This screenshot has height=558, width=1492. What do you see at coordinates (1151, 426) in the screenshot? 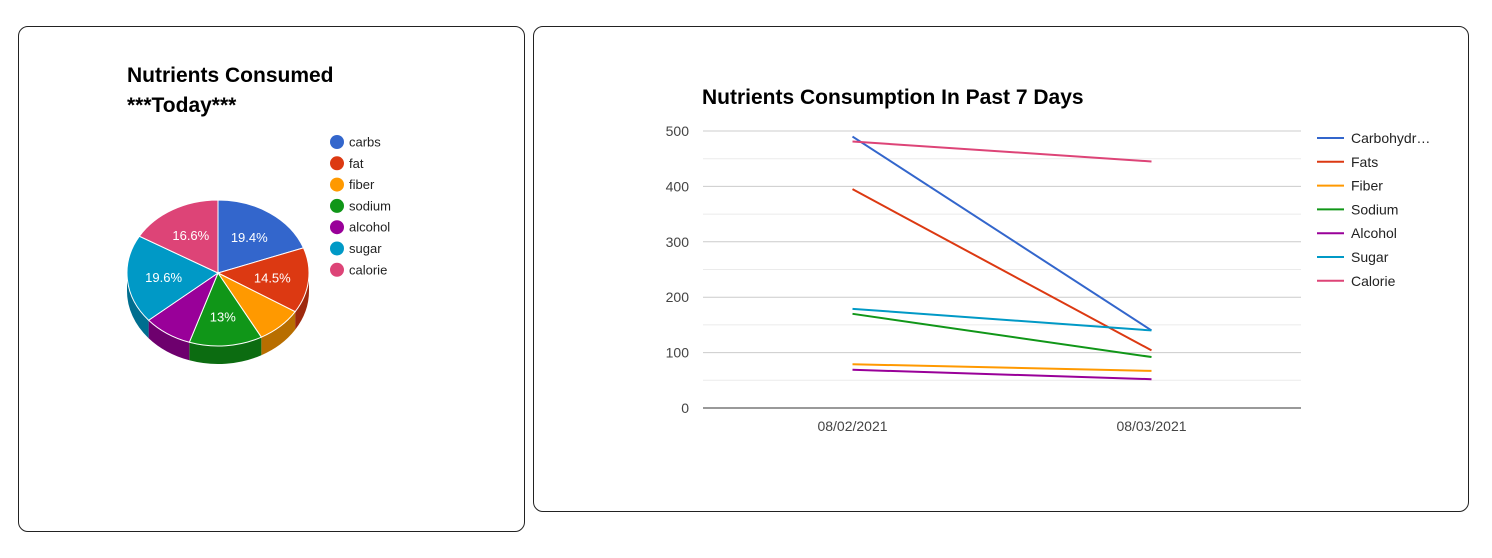
I see `x-tick-label: 08/03/2021` at bounding box center [1151, 426].